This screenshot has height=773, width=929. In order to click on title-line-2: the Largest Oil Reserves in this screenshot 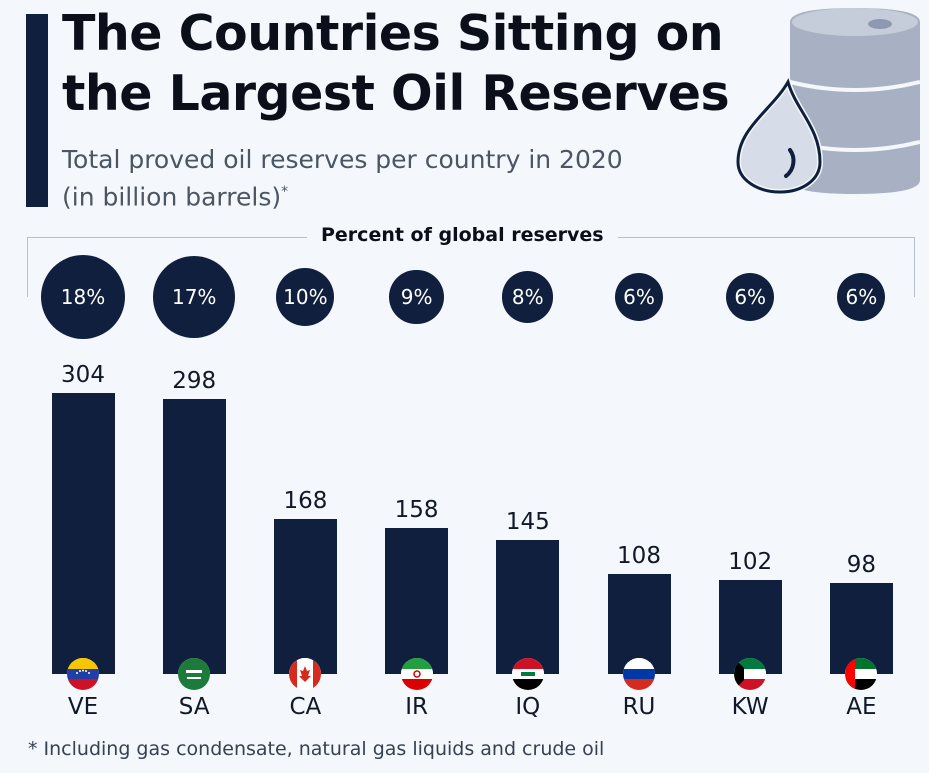, I will do `click(396, 93)`.